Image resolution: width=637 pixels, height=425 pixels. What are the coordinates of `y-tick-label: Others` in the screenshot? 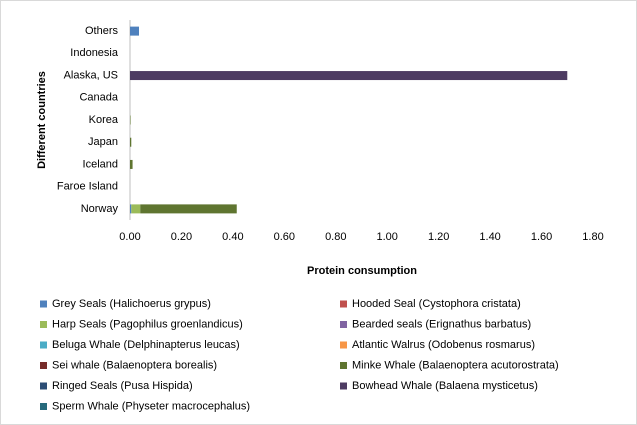 It's located at (102, 31).